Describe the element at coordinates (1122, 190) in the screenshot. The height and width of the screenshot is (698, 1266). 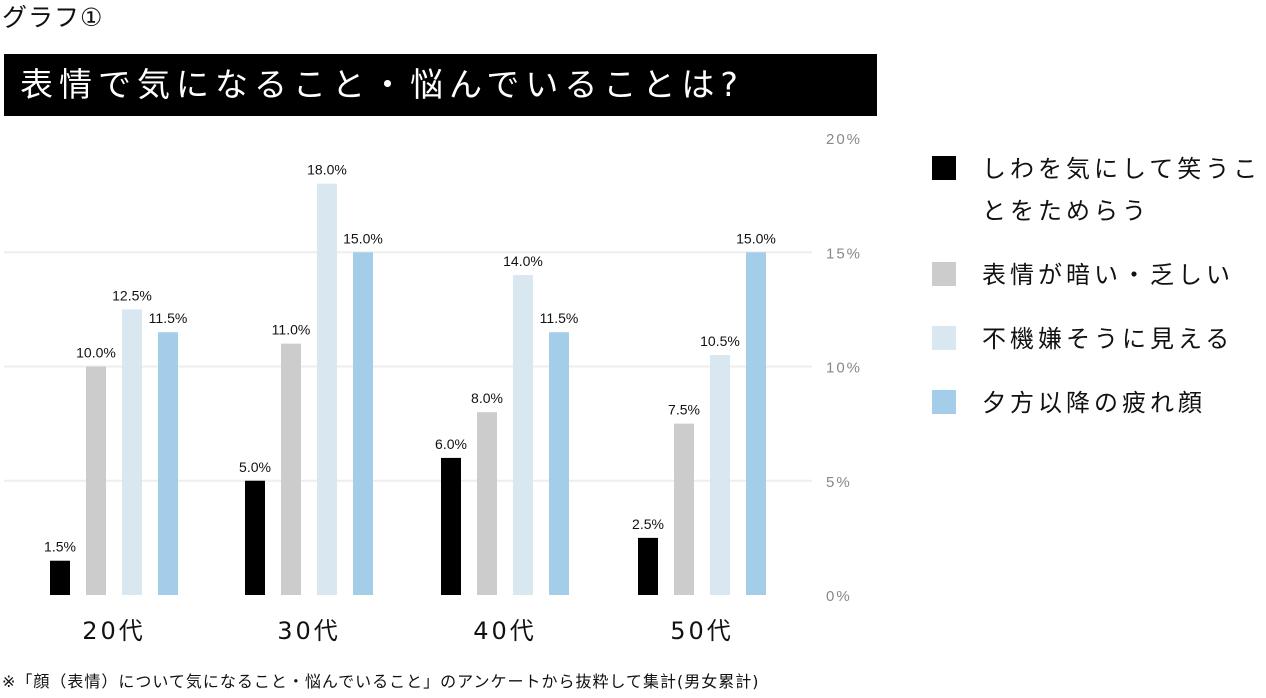
I see `legend-label-series-1: しわを気にして笑うことをためらう` at that location.